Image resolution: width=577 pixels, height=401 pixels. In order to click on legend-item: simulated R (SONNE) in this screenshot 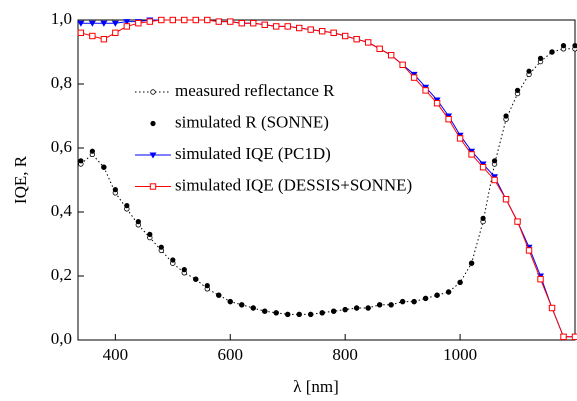, I will do `click(239, 121)`.